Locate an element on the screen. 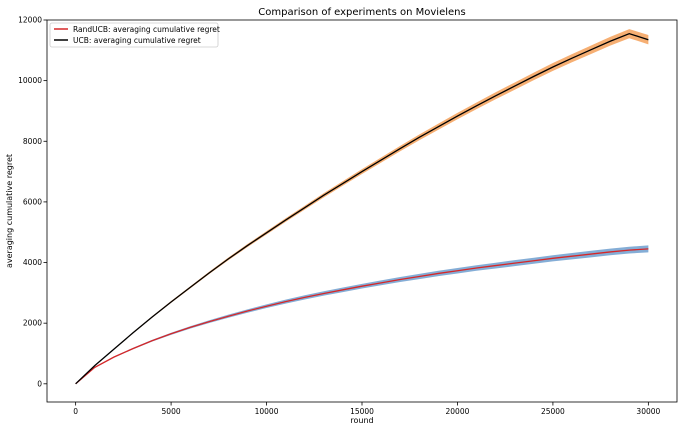  legend-box is located at coordinates (134, 35).